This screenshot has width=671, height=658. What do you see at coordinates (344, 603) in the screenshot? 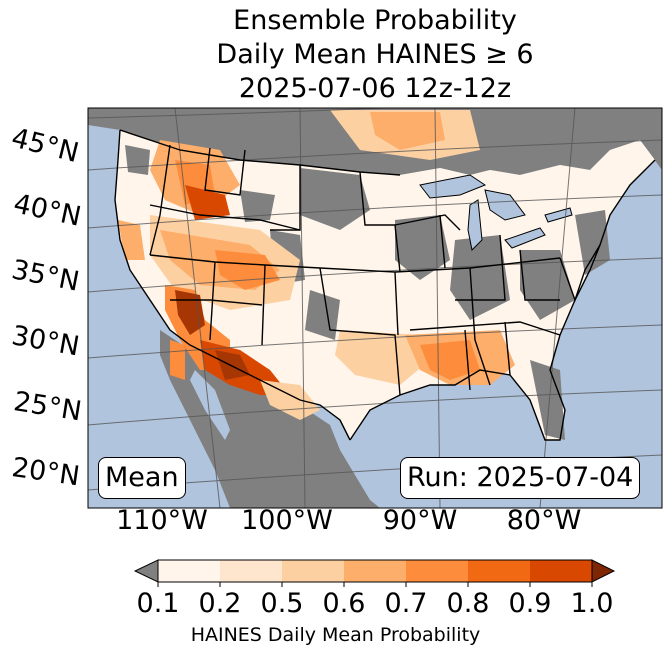
I see `colorbar-tick-label: 0.6` at bounding box center [344, 603].